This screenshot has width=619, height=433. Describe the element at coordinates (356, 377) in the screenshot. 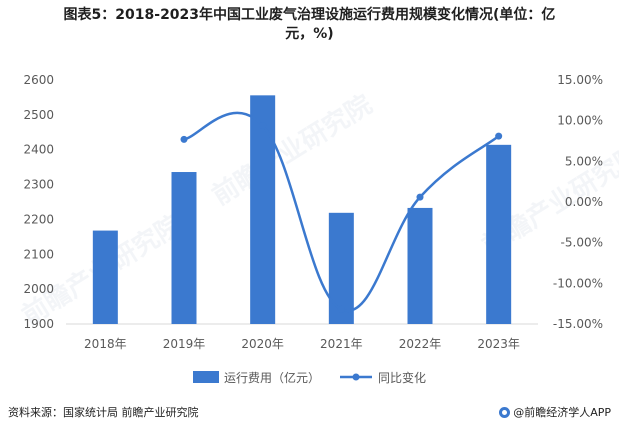

I see `legend-line-marker` at that location.